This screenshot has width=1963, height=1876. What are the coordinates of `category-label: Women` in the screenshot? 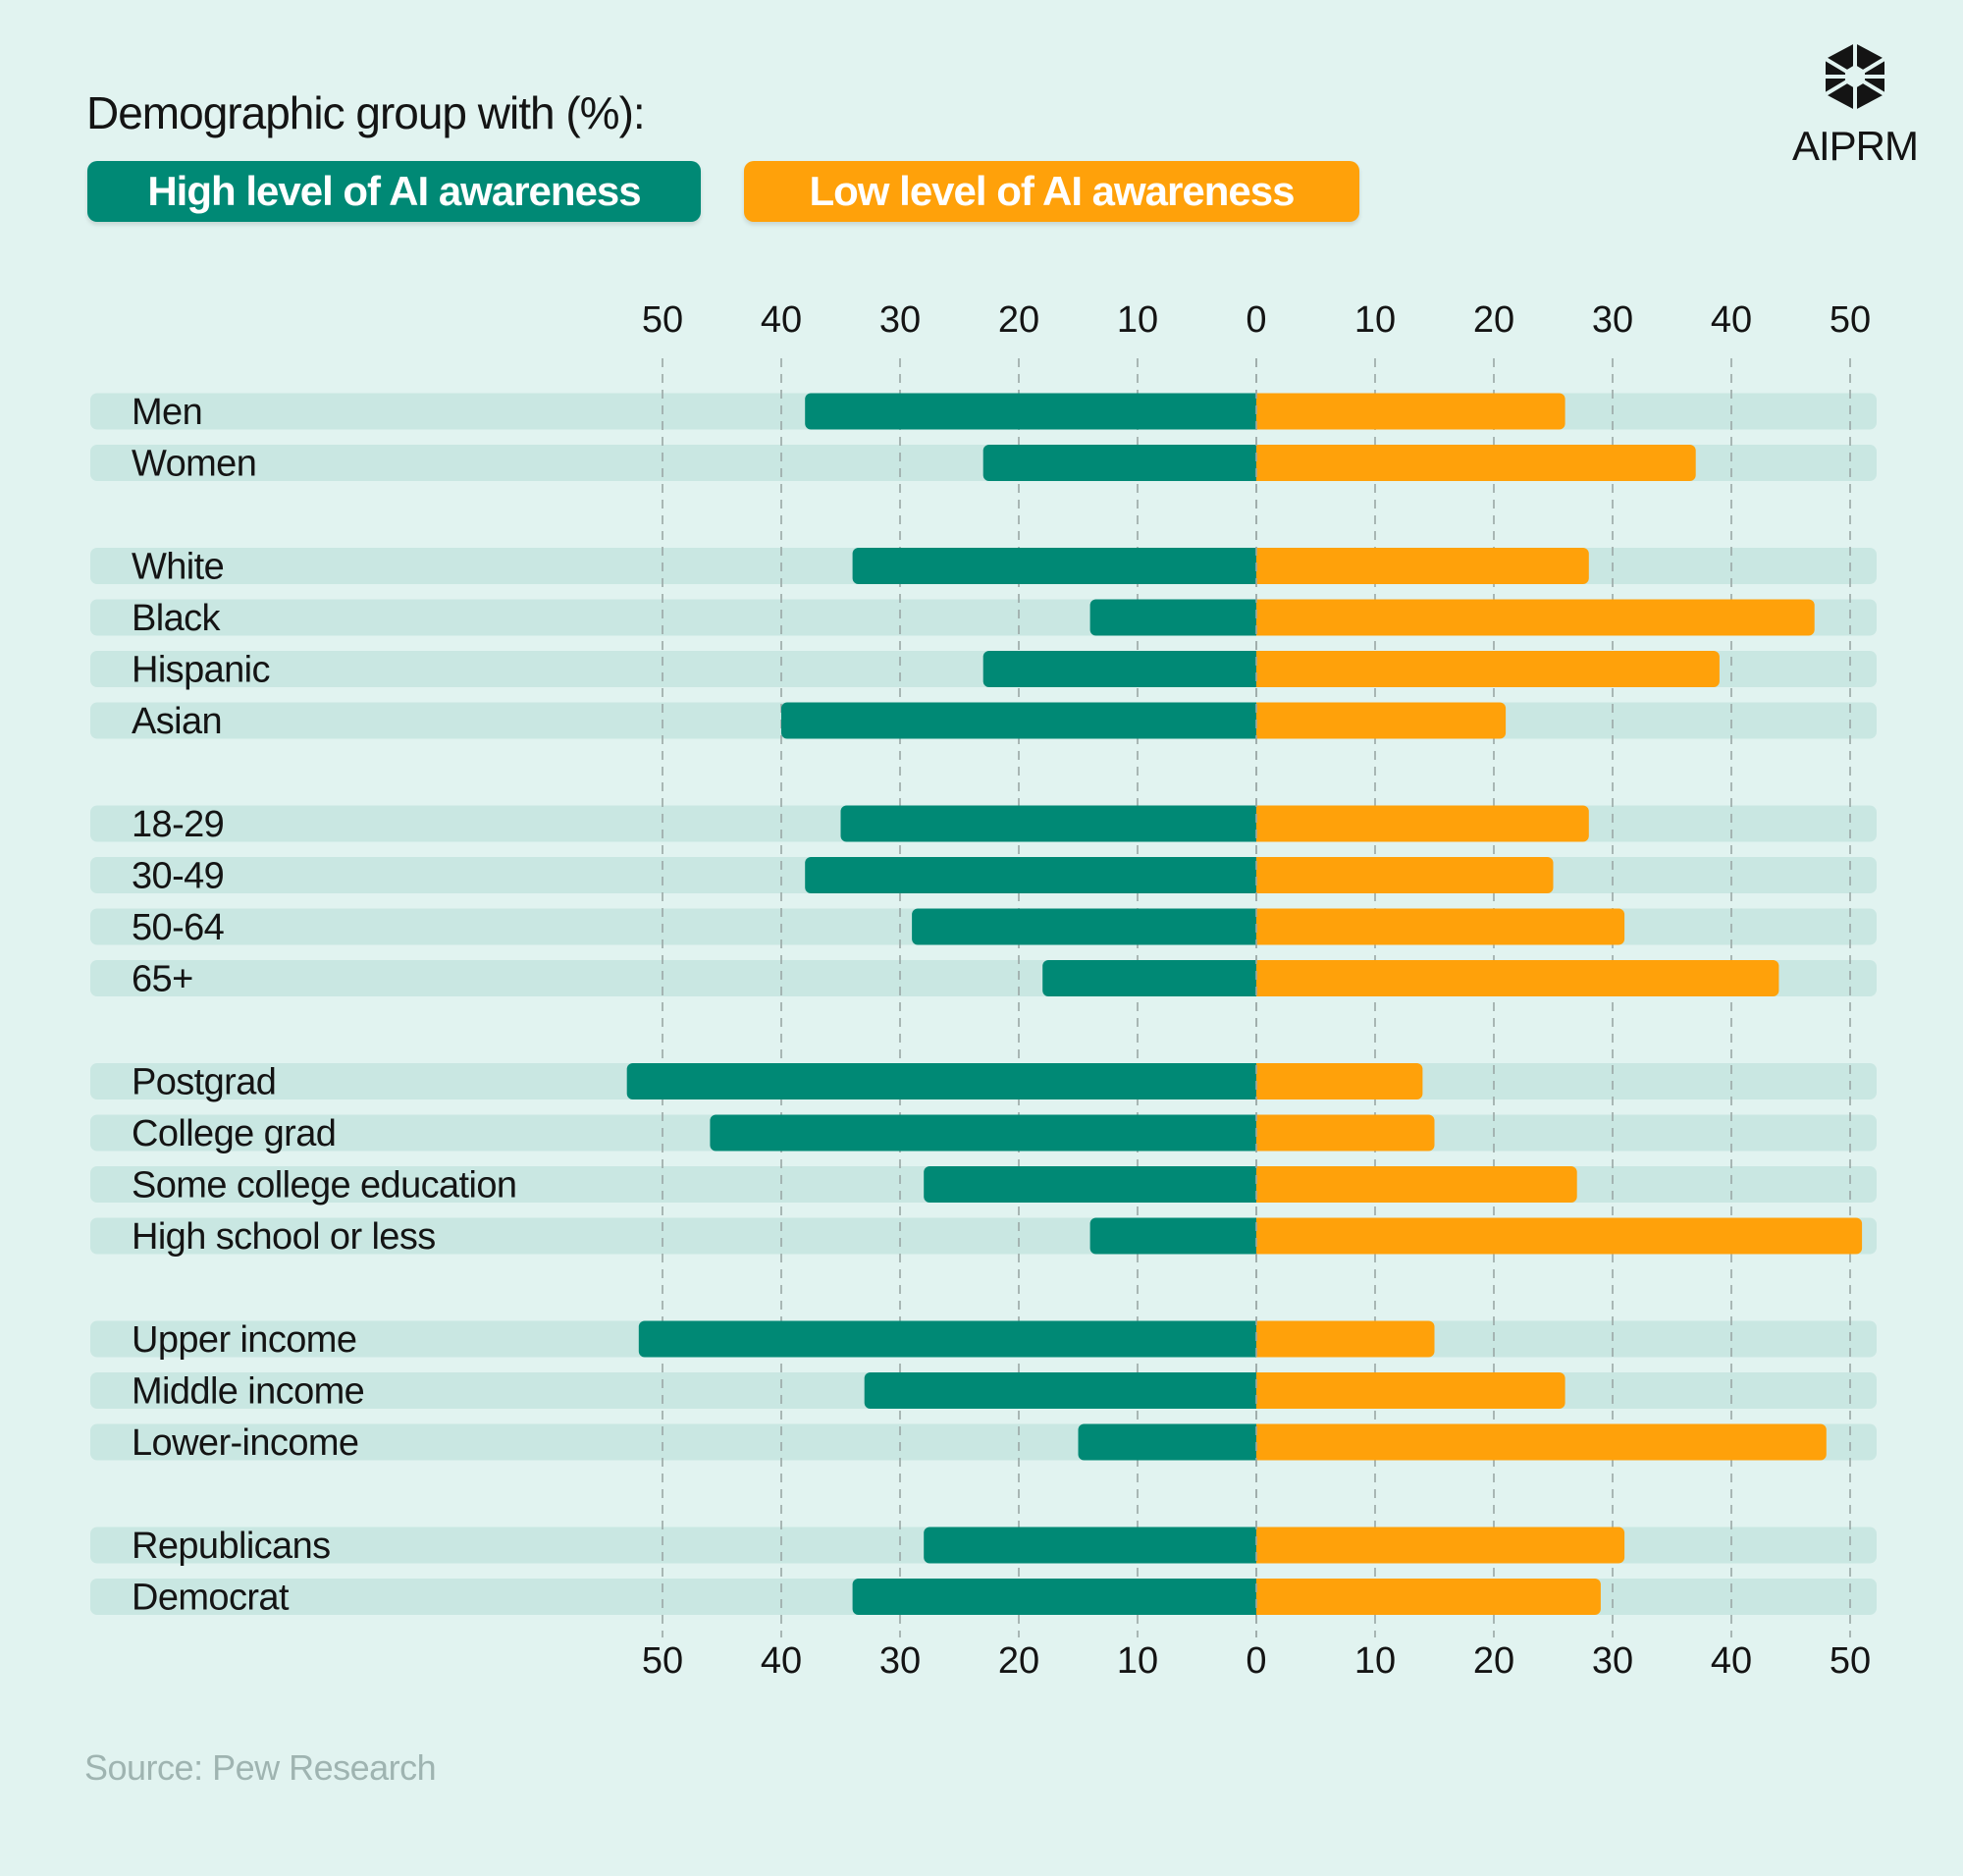 It's located at (194, 465).